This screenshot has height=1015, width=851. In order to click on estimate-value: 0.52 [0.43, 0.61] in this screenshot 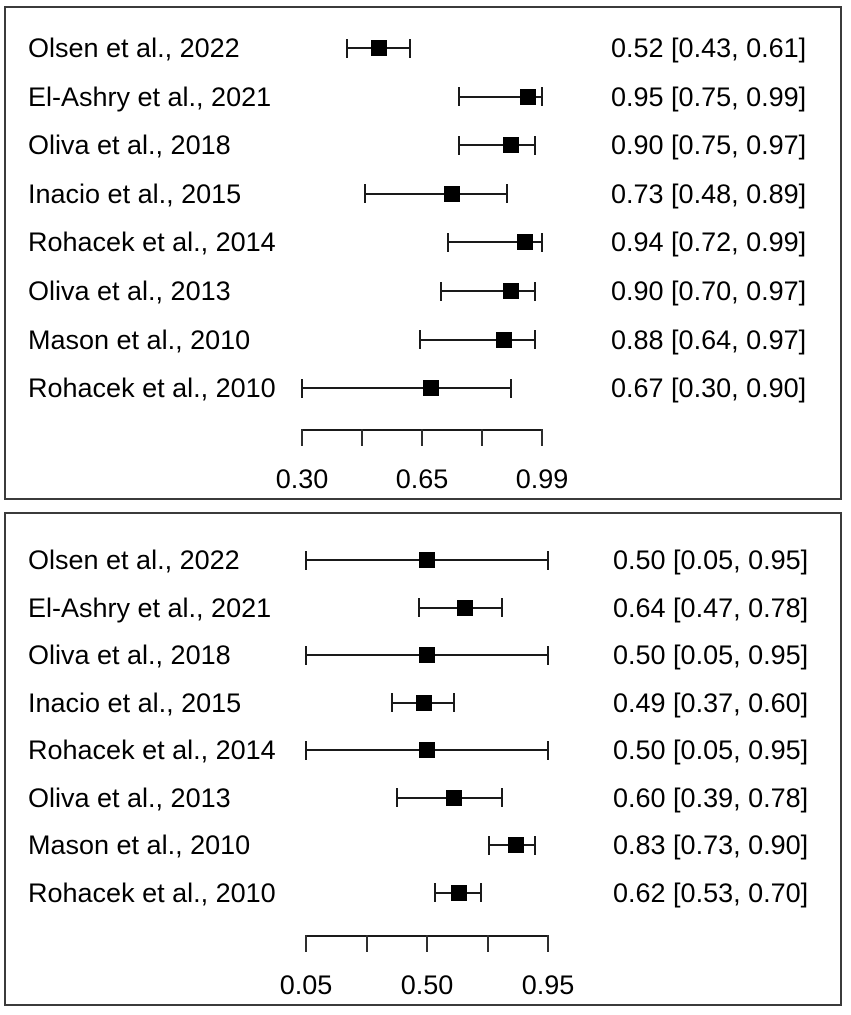, I will do `click(709, 48)`.